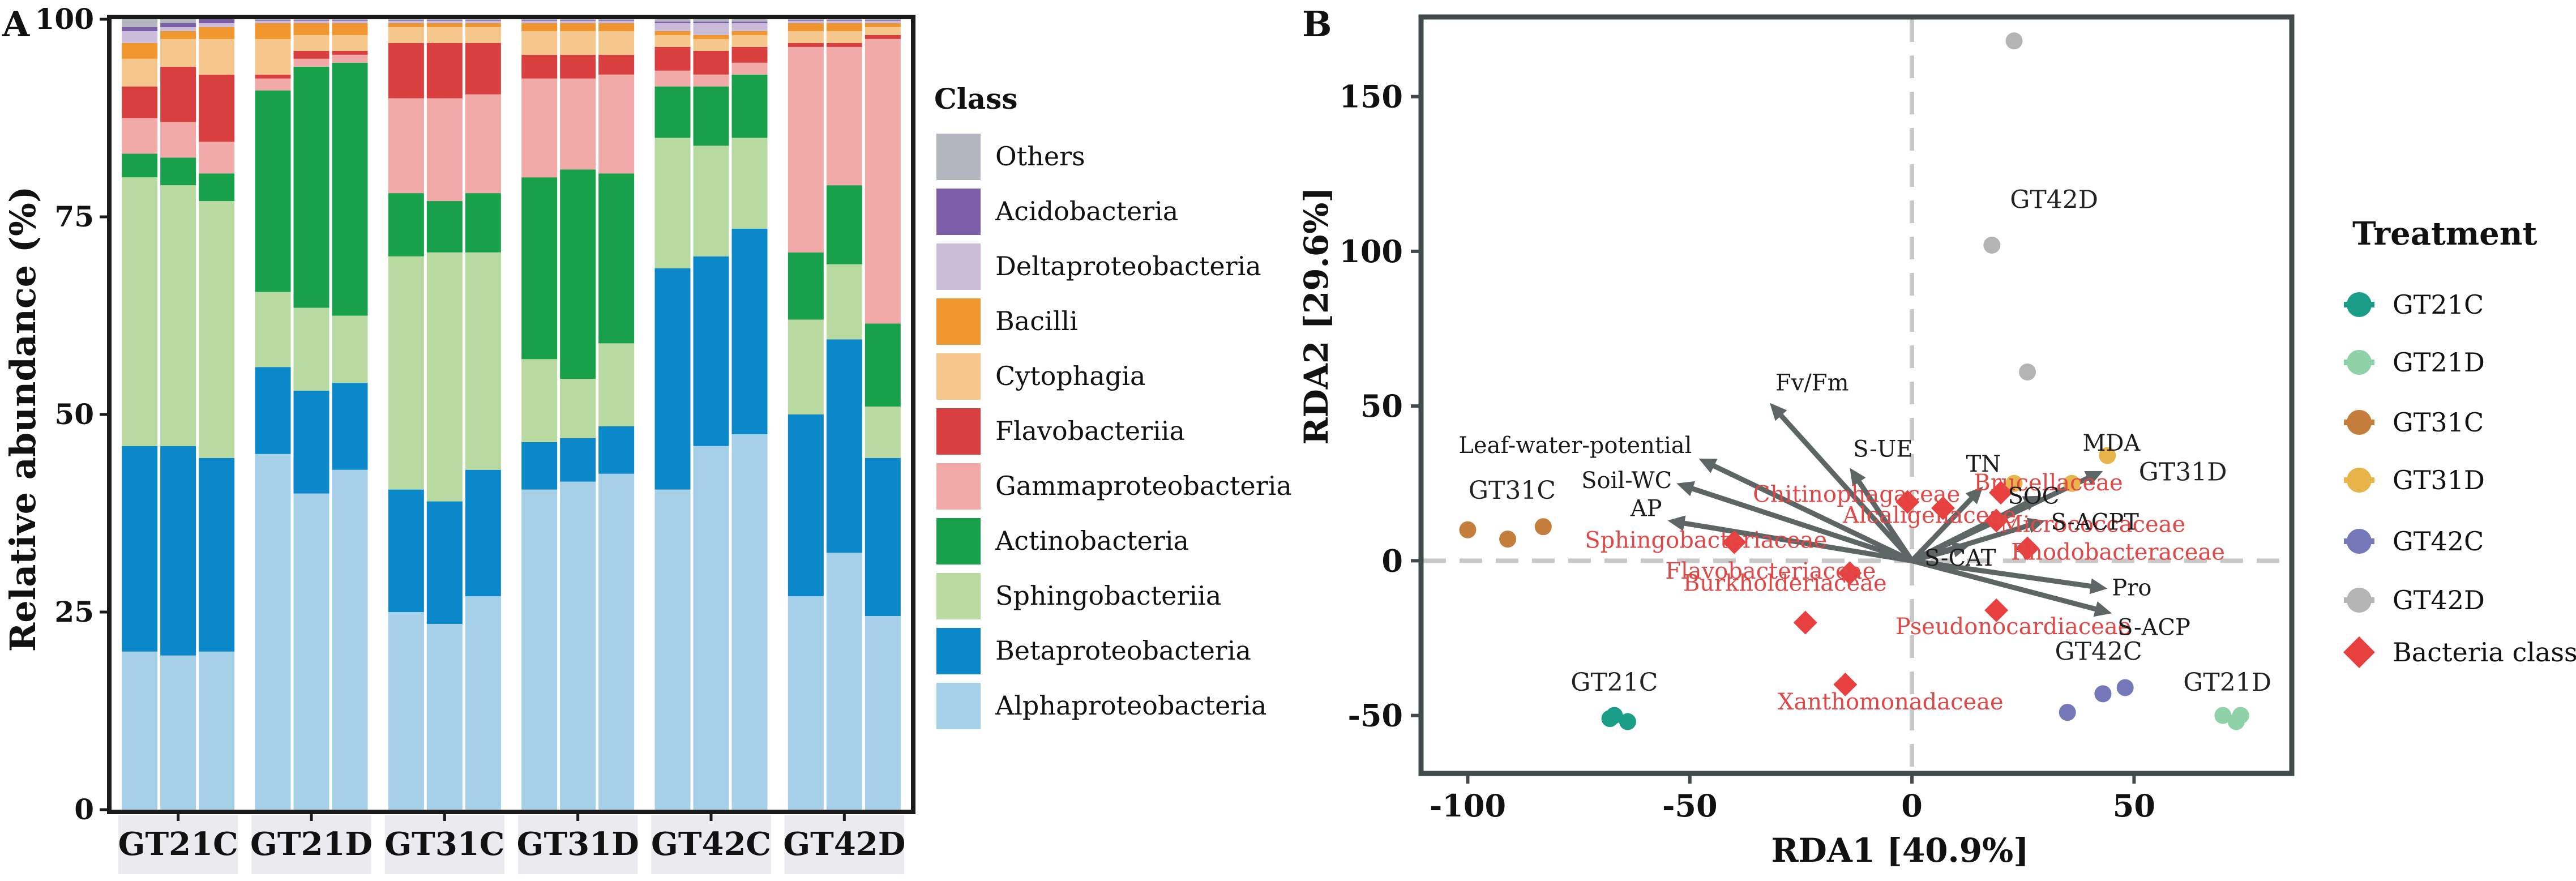 The image size is (2576, 881). Describe the element at coordinates (1543, 527) in the screenshot. I see `point-gt31c` at that location.